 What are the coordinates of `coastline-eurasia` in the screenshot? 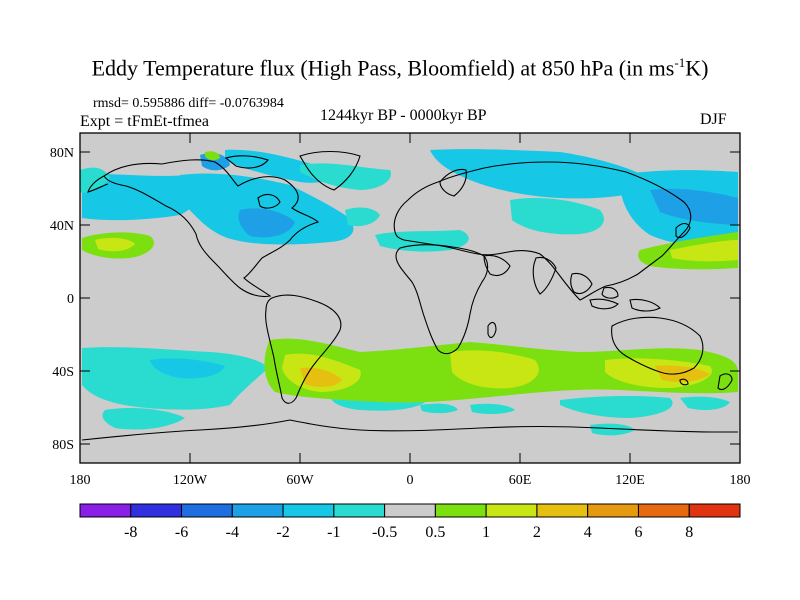 It's located at (542, 231).